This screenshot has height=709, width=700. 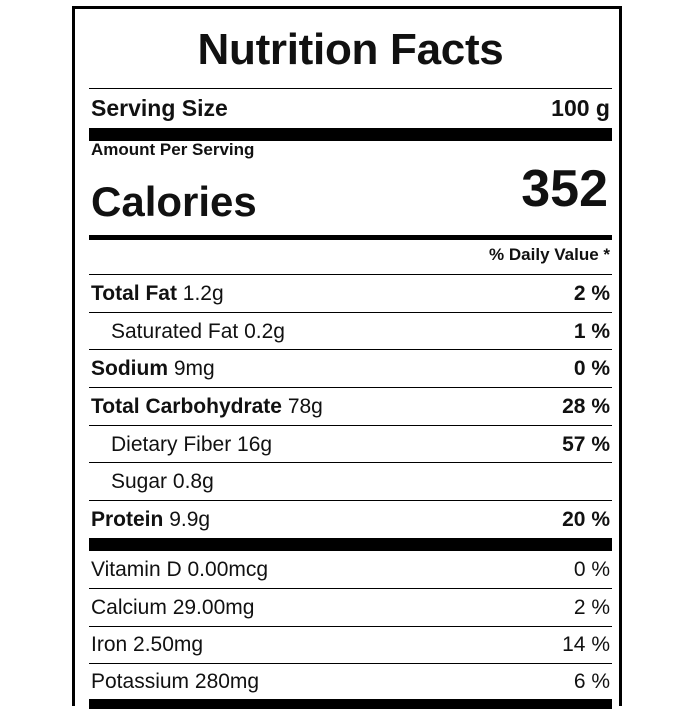 I want to click on nutrient-daily-value: 2 %, so click(x=591, y=293).